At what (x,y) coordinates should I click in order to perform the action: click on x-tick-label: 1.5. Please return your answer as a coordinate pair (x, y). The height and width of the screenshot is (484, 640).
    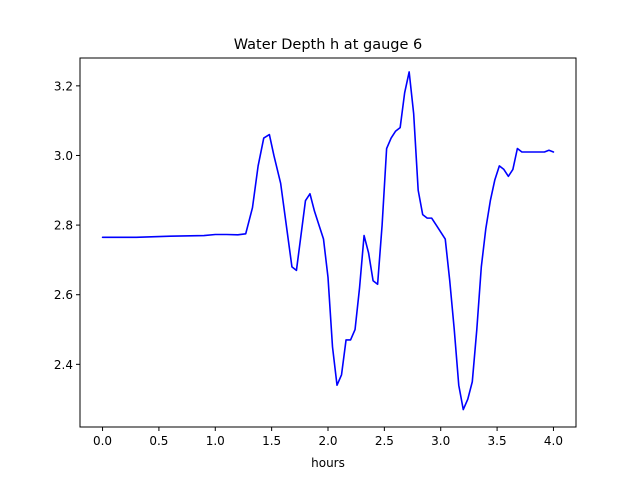
    Looking at the image, I should click on (271, 441).